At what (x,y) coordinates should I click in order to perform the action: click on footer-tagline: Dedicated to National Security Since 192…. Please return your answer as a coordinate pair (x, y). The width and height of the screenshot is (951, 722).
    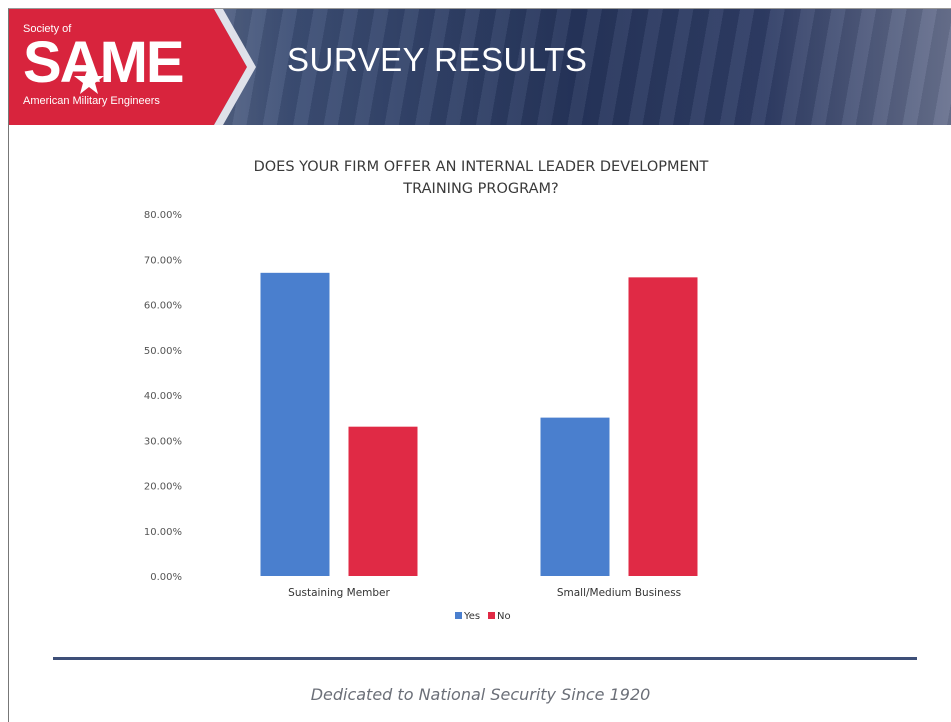
    Looking at the image, I should click on (480, 694).